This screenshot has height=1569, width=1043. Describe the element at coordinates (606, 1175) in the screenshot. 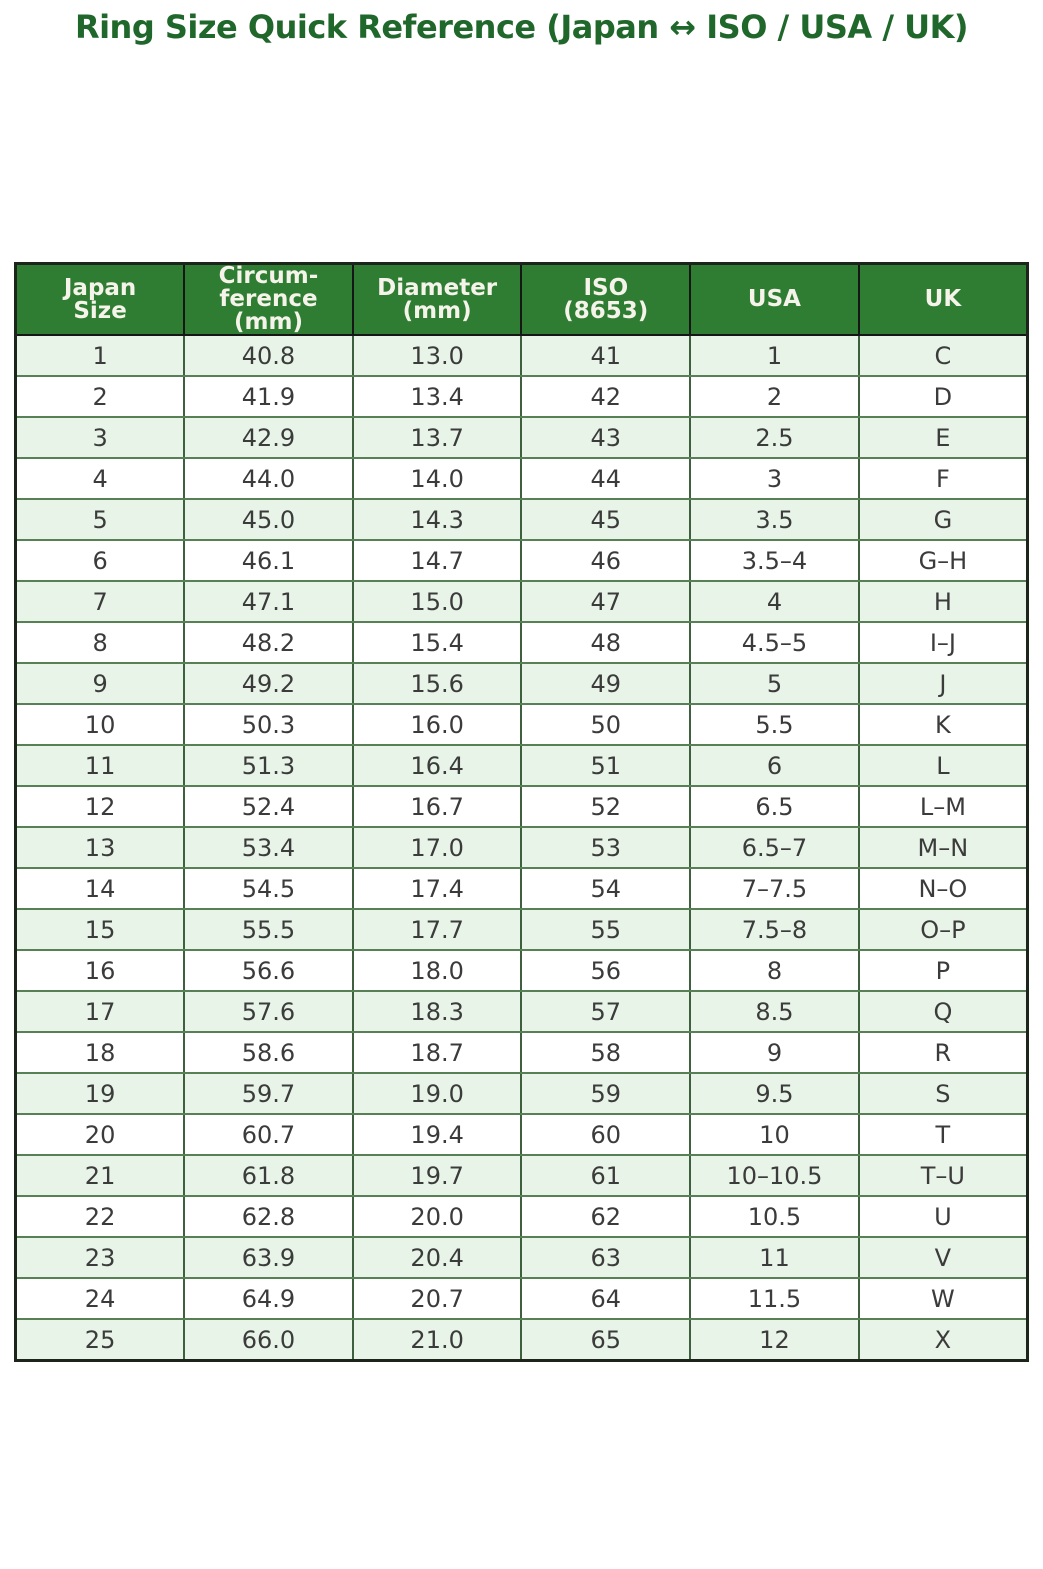

I see `table-cell-iso-8653: 61` at that location.